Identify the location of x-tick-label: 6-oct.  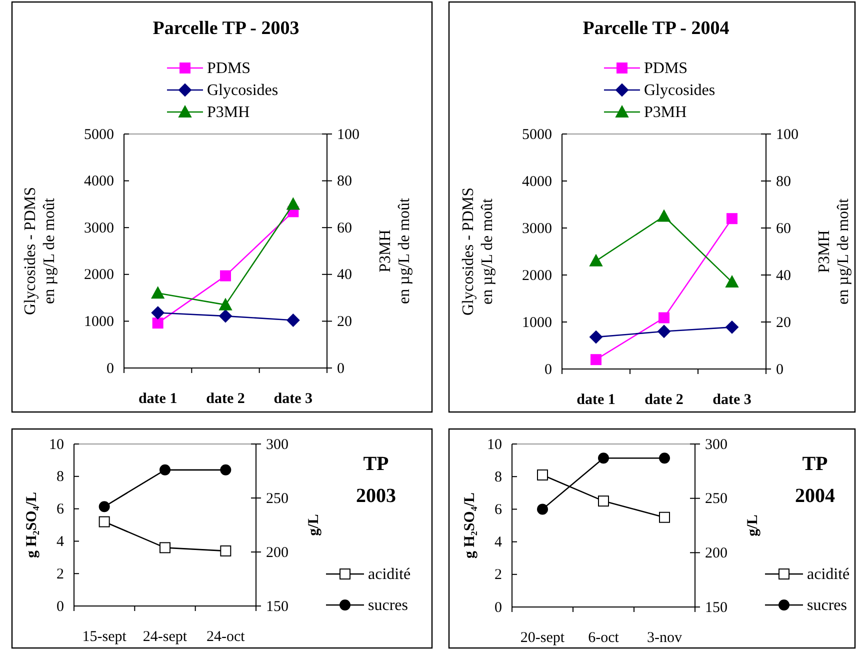
(604, 638).